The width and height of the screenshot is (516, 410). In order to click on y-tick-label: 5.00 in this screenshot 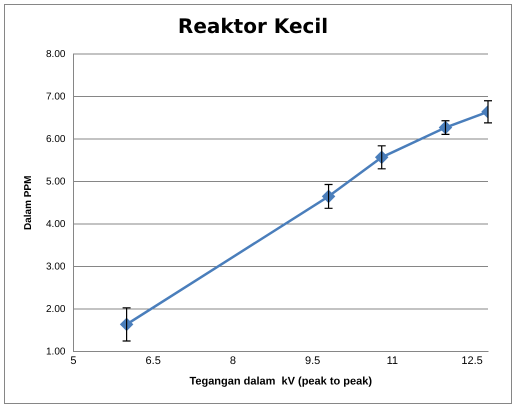, I will do `click(56, 182)`.